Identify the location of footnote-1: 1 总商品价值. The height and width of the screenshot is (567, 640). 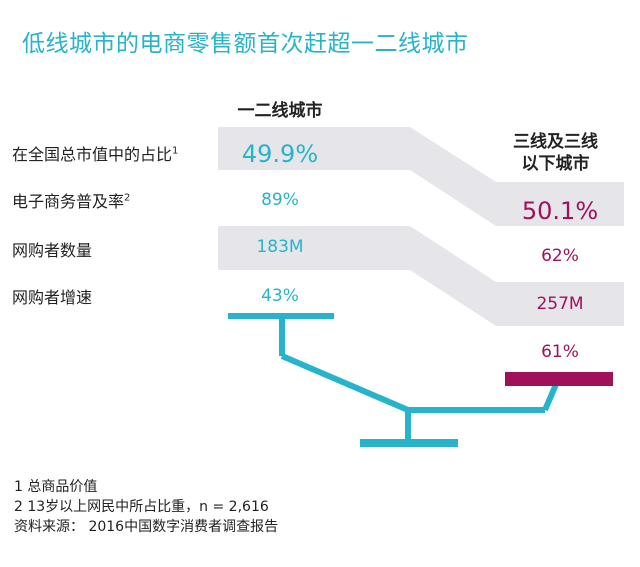
(56, 487).